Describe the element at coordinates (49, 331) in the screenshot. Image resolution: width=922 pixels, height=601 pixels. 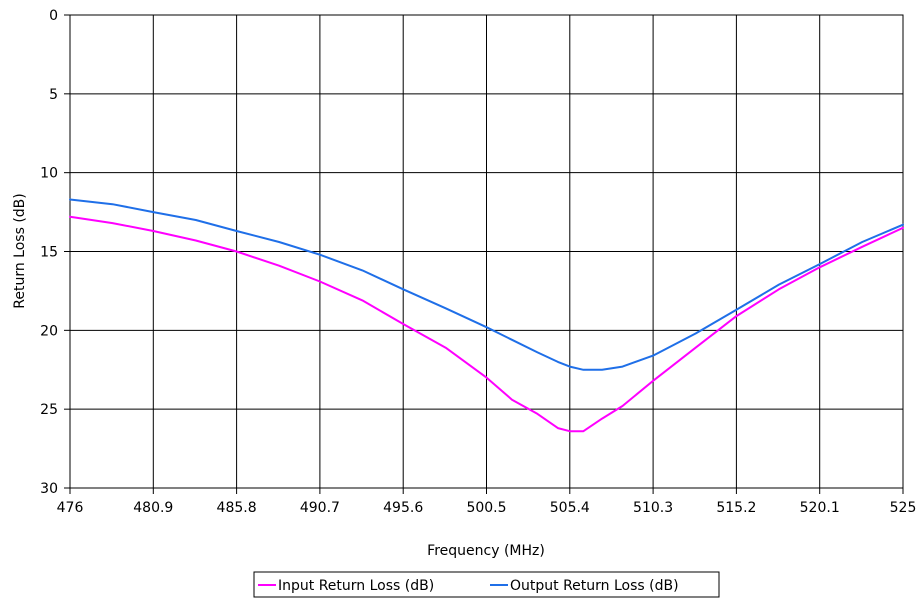
I see `y-tick-label: 20` at that location.